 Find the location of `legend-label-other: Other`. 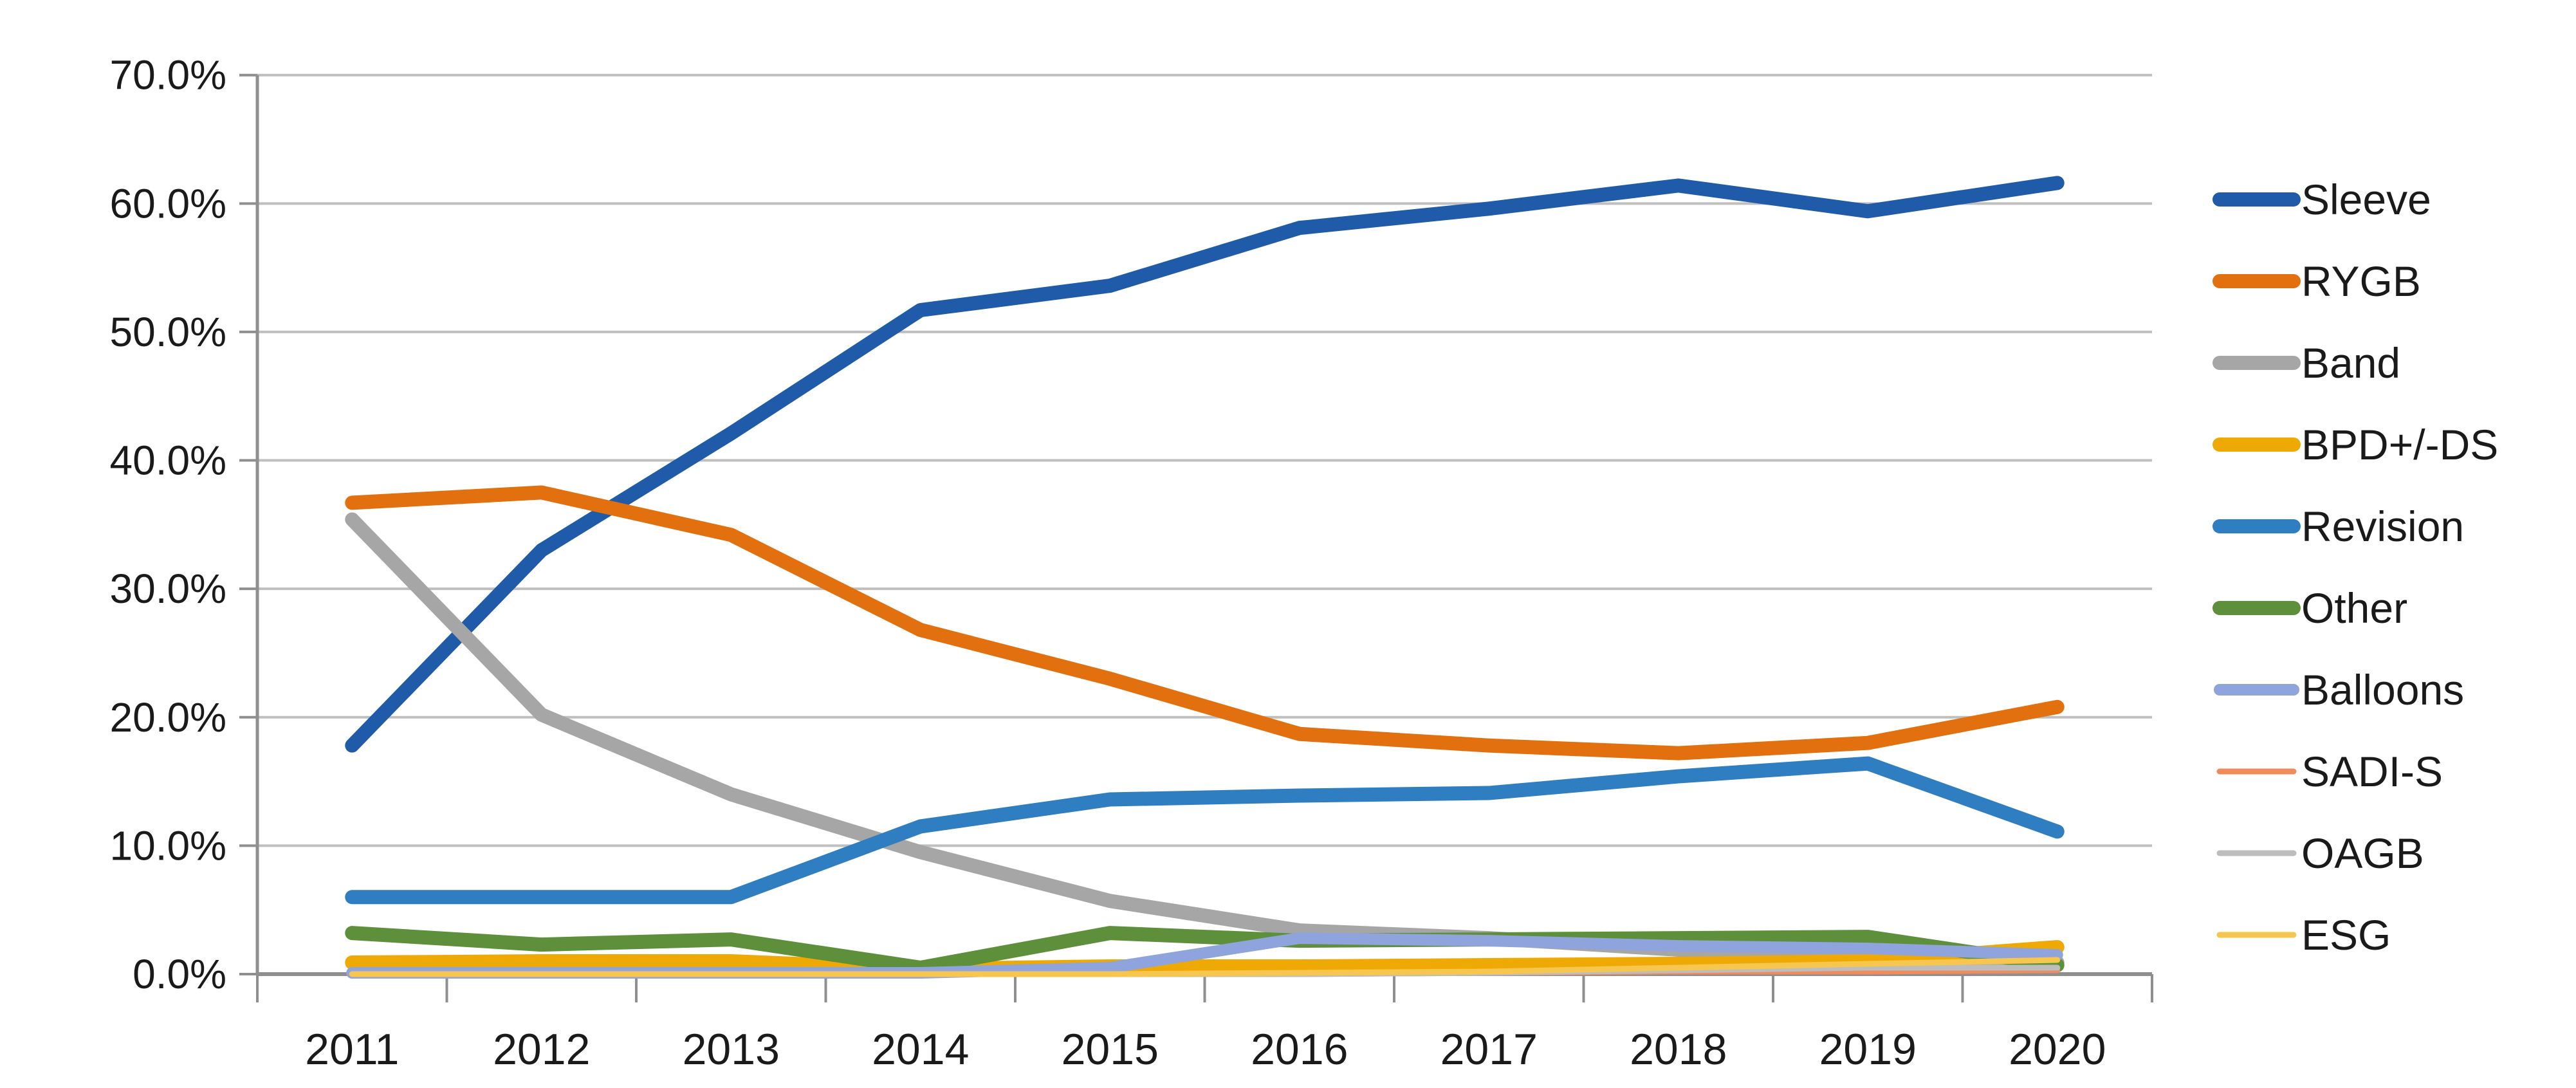

legend-label-other: Other is located at coordinates (2354, 608).